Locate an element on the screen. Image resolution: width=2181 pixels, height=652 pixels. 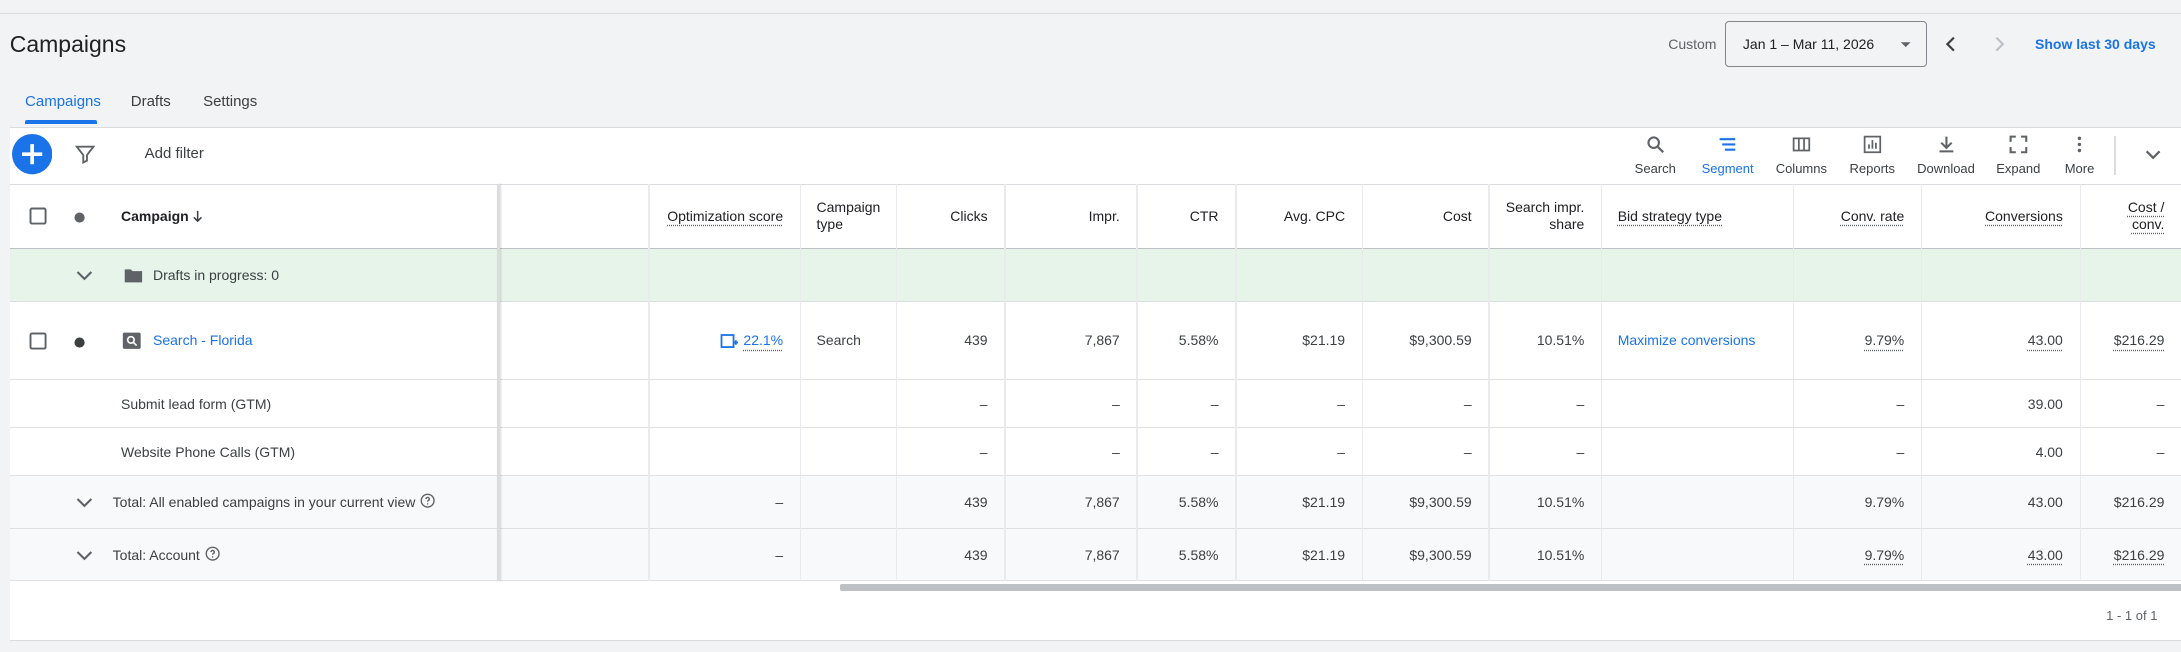
table-header-top-border is located at coordinates (1095, 184).